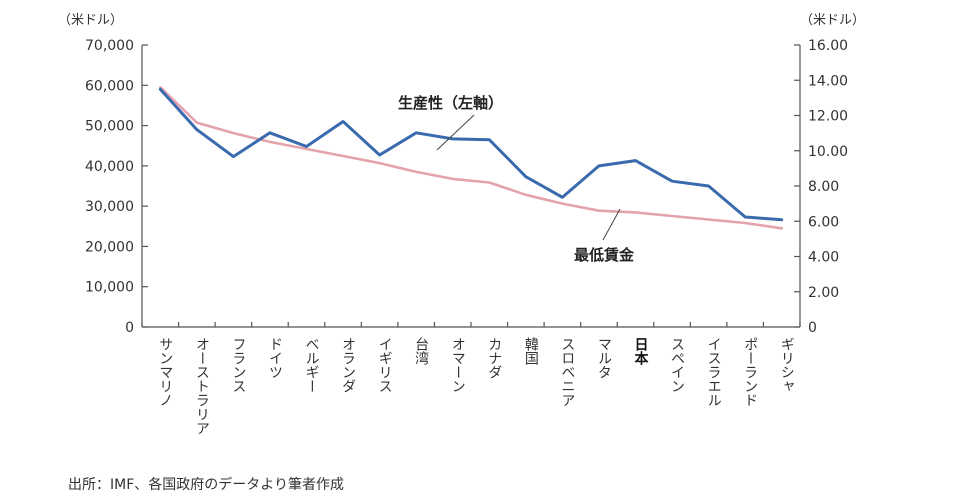  What do you see at coordinates (455, 132) in the screenshot?
I see `productivity-leader-line` at bounding box center [455, 132].